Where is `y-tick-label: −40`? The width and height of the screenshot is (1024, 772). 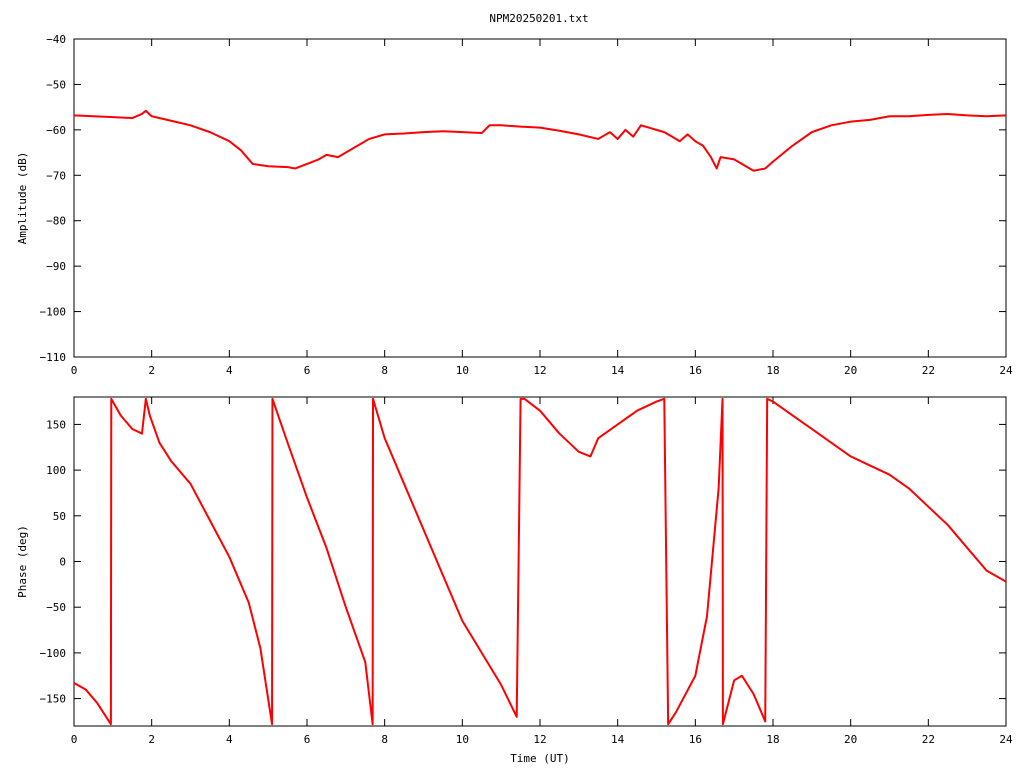
y-tick-label: −40 is located at coordinates (56, 39).